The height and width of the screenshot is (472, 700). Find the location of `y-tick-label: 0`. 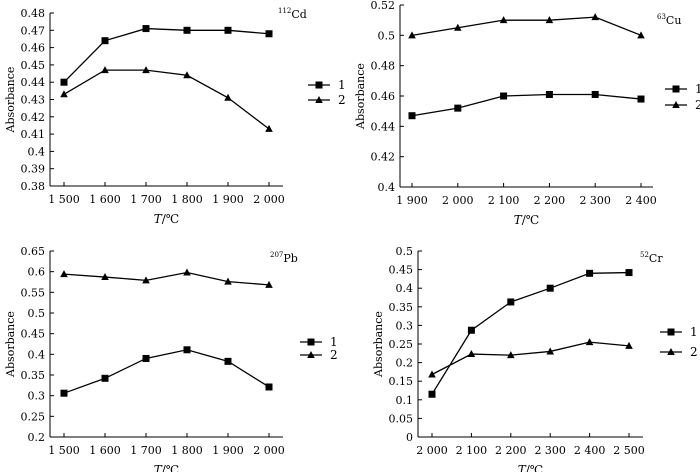

y-tick-label: 0 is located at coordinates (409, 437).